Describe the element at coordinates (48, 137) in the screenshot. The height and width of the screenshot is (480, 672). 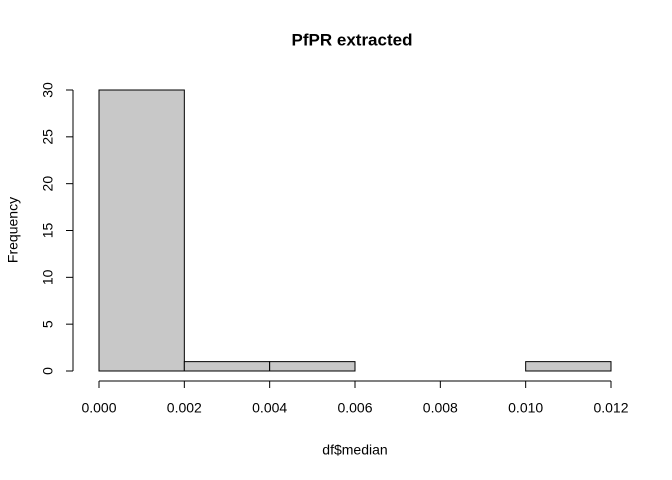
I see `y-tick-label: 25` at that location.